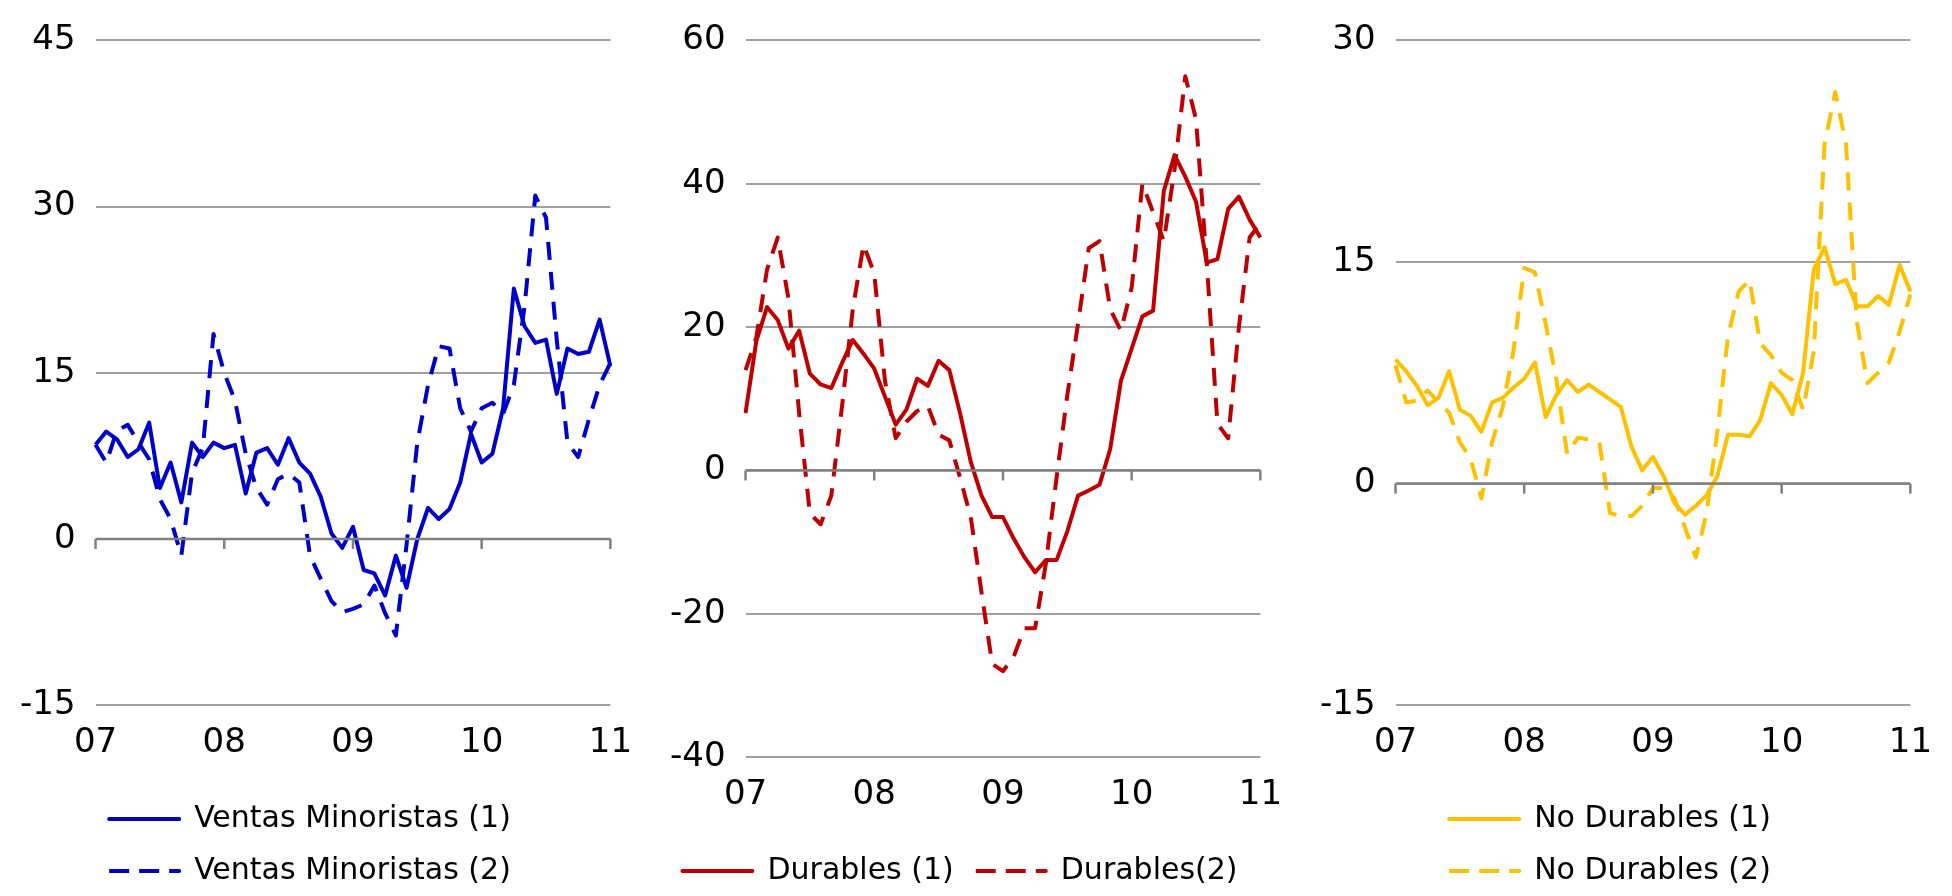 This screenshot has width=1952, height=896. I want to click on legend-label: Durables(2), so click(1149, 868).